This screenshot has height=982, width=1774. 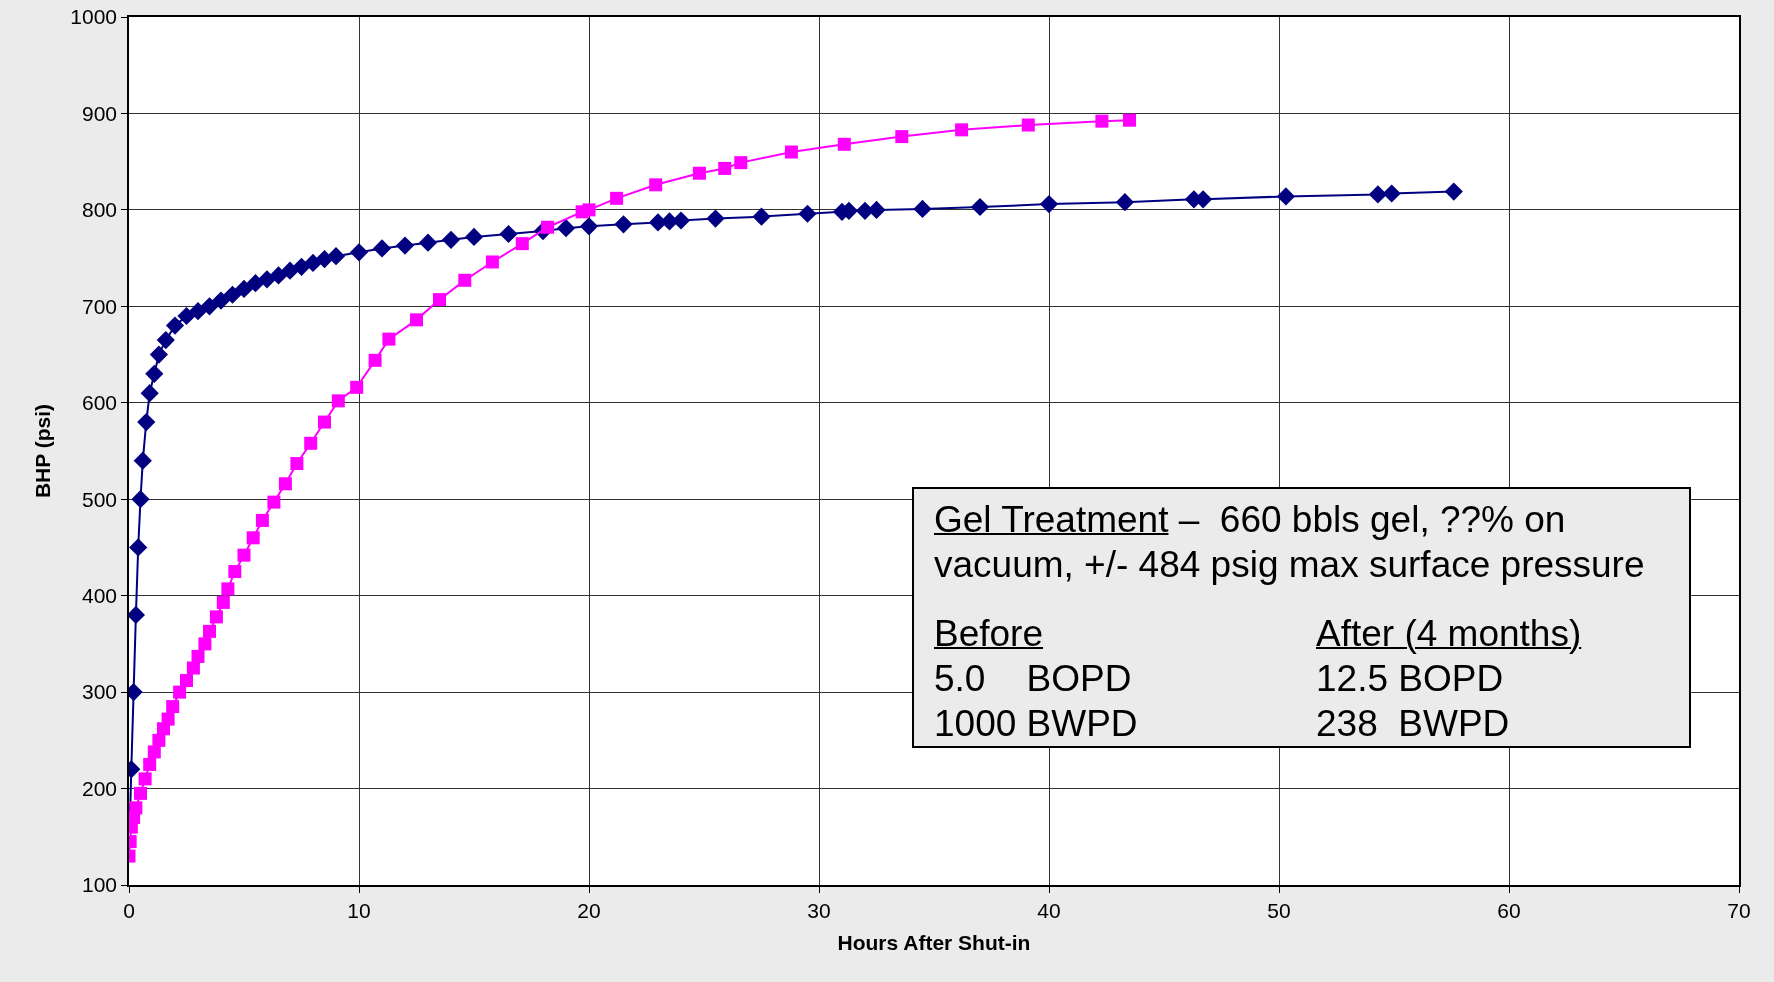 I want to click on y-tick-label: 600, so click(x=100, y=403).